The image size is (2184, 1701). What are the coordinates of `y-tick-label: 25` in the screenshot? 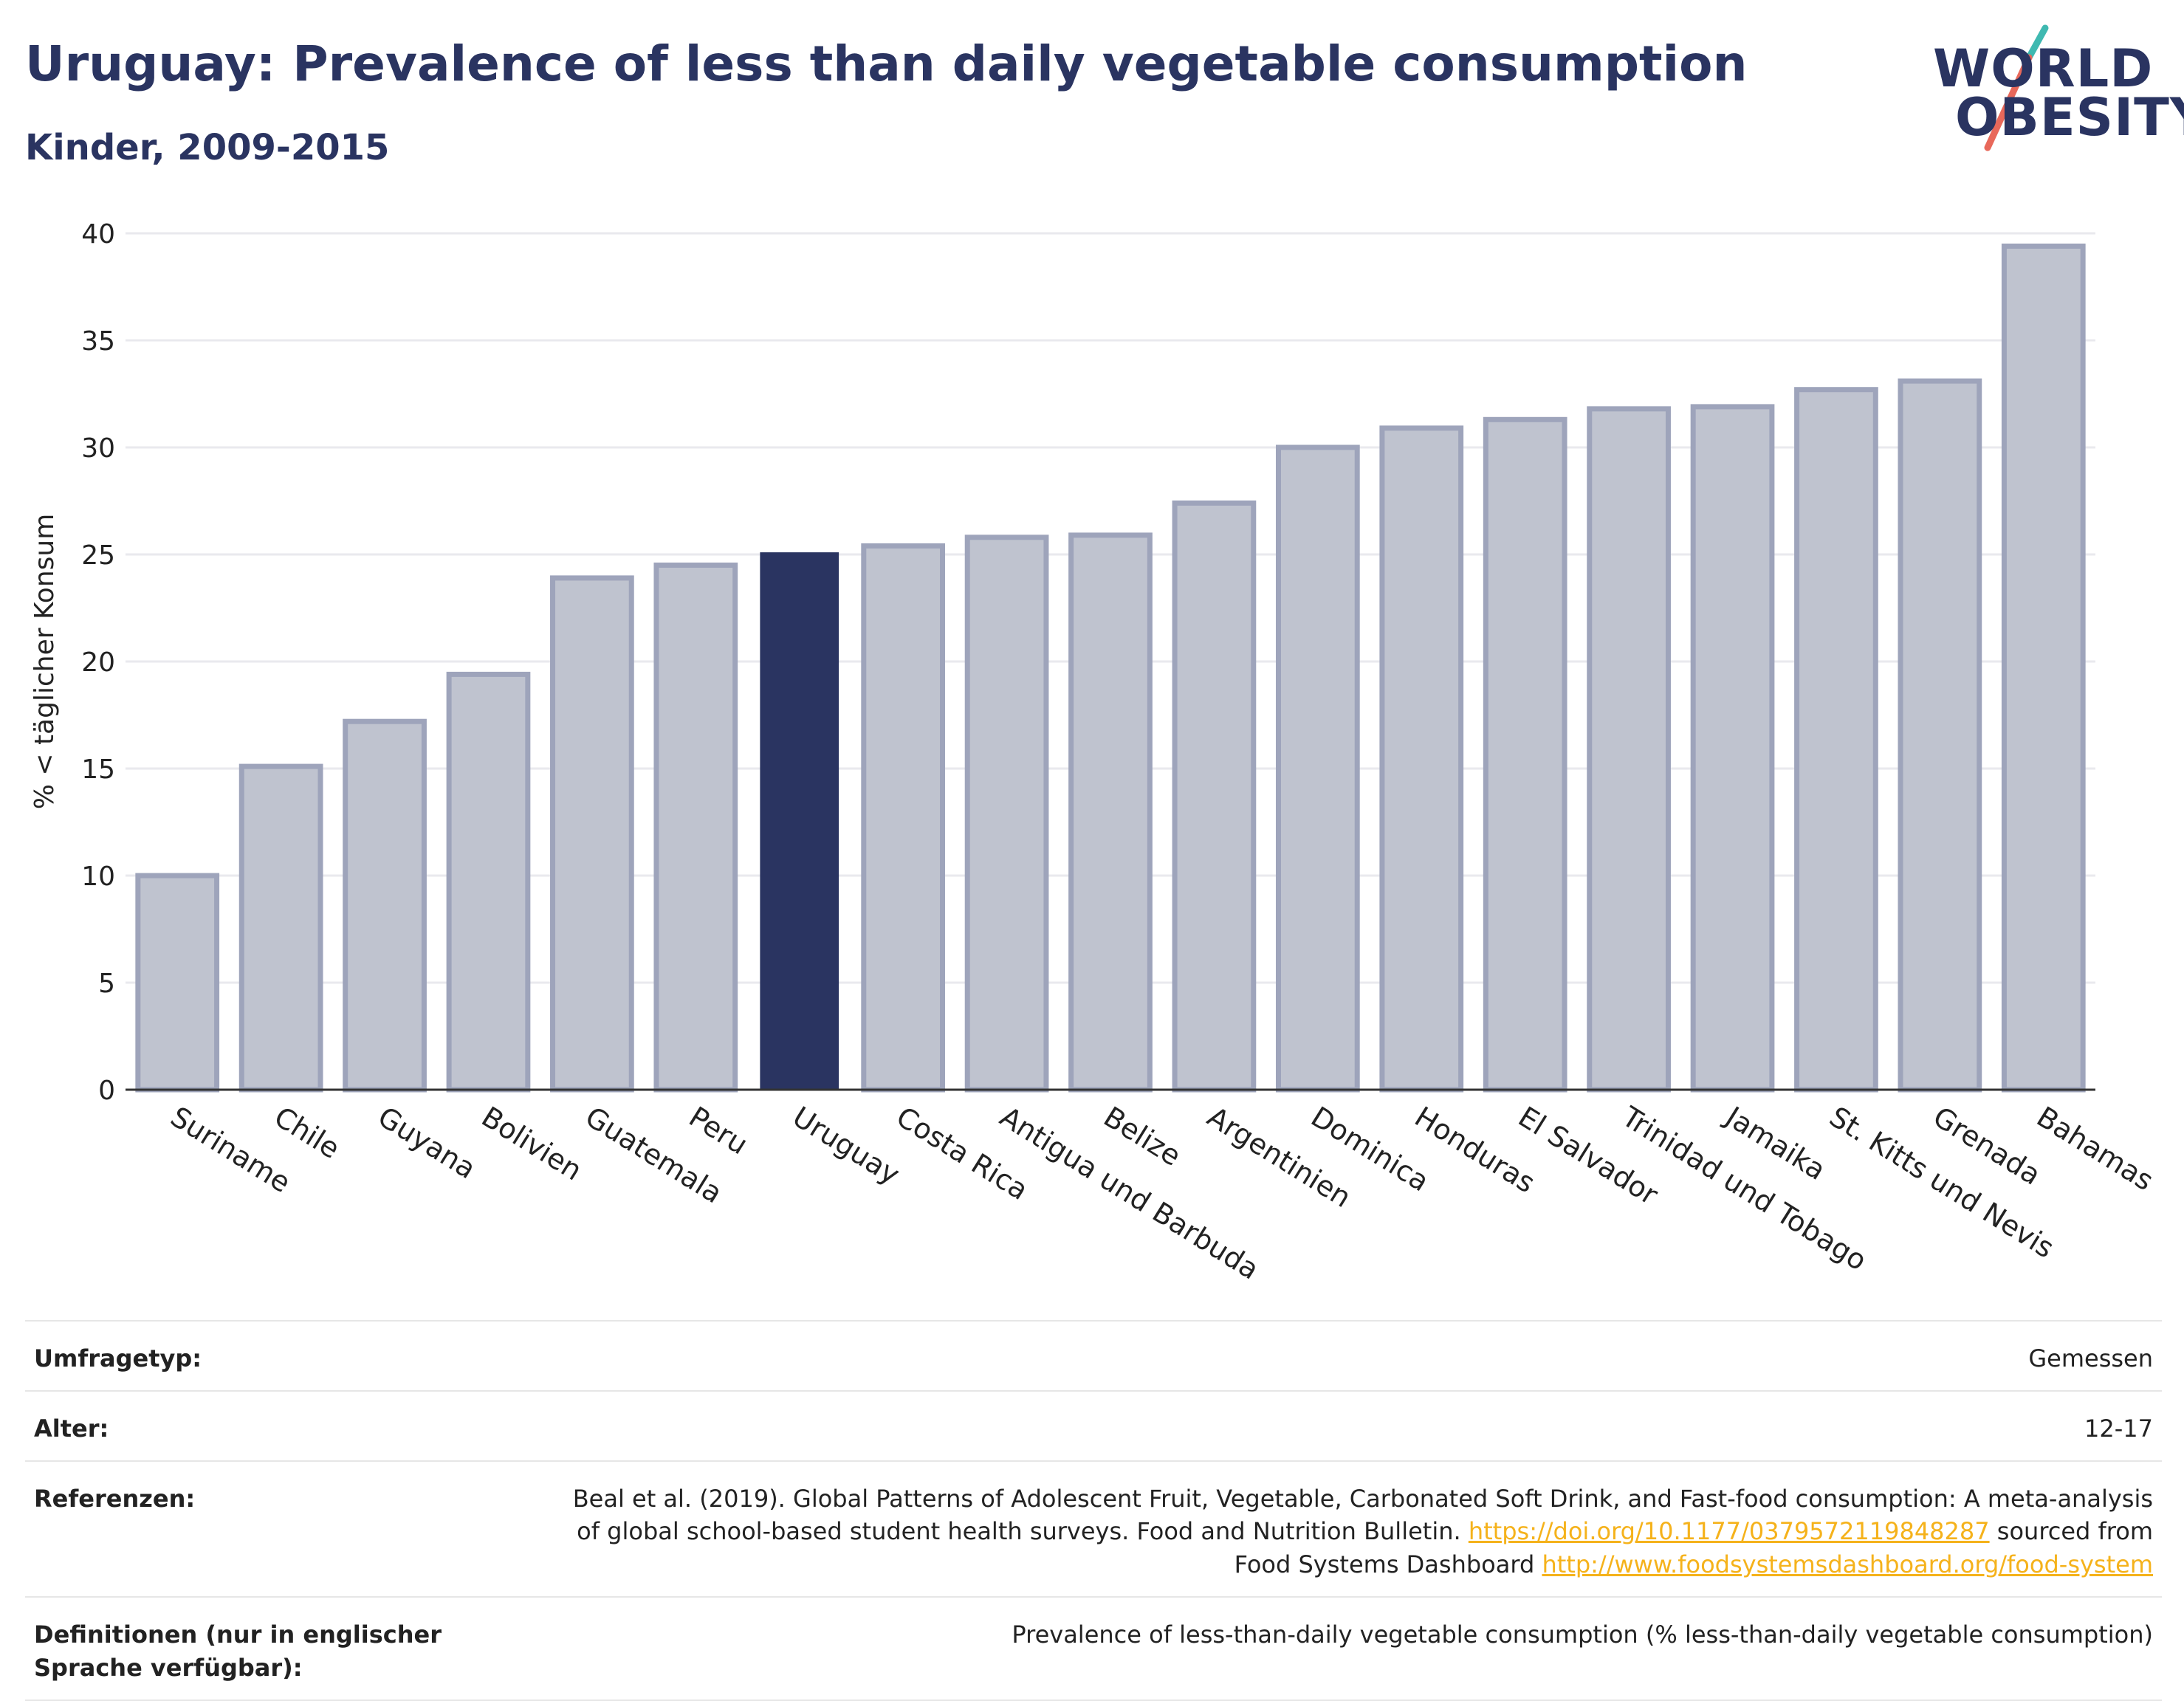 It's located at (98, 555).